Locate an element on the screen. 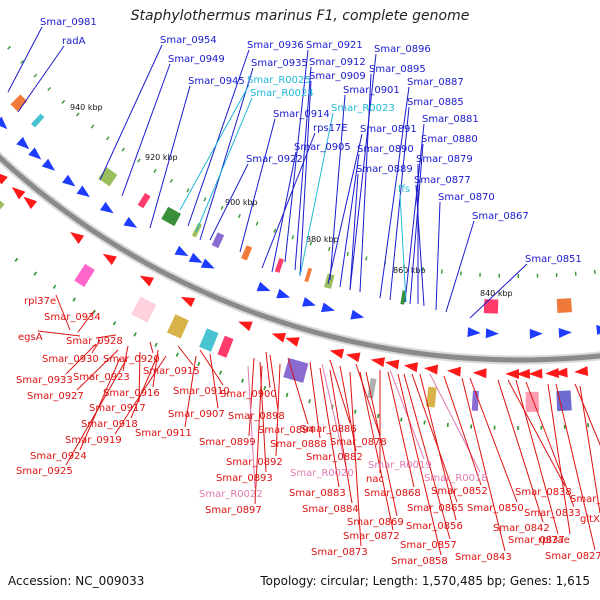  gene-label: Smar_0823 is located at coordinates (585, 499).